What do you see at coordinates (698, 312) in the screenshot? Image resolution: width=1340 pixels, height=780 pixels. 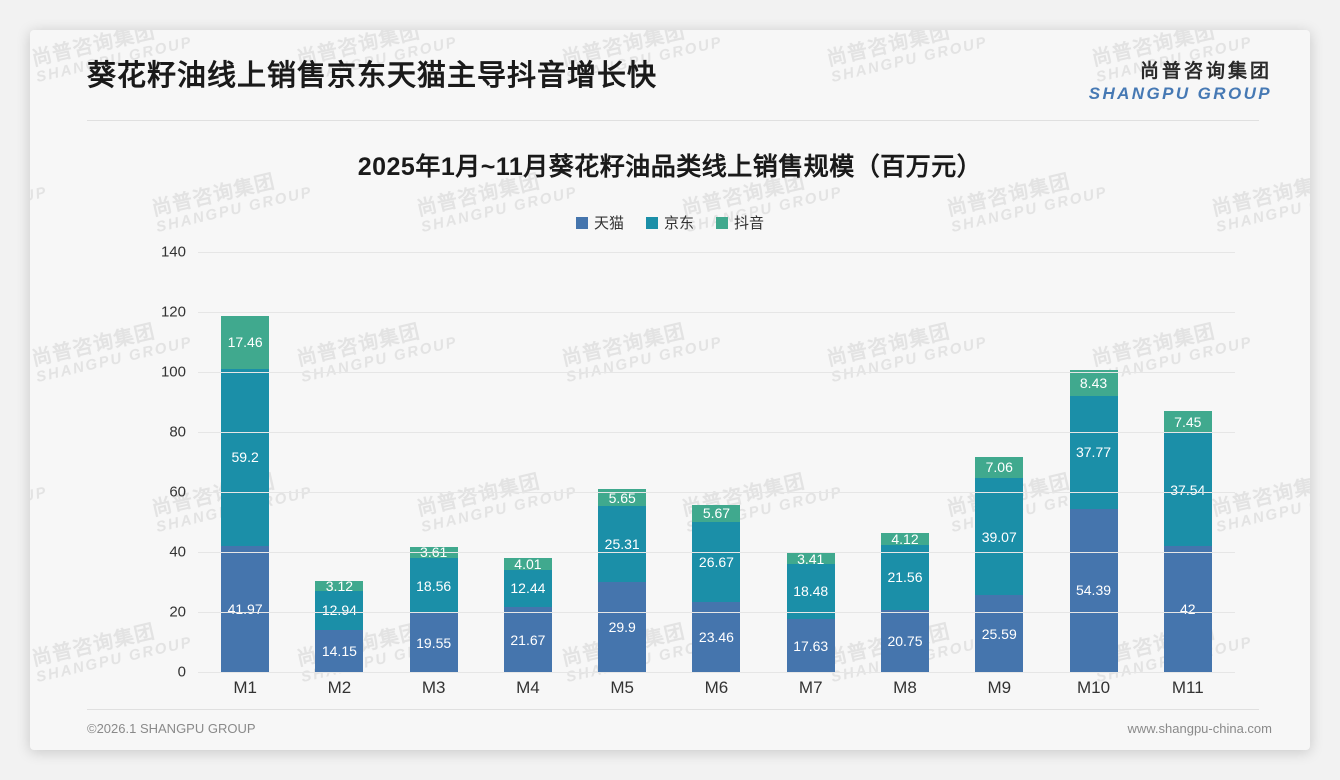 I see `gridline: 120` at bounding box center [698, 312].